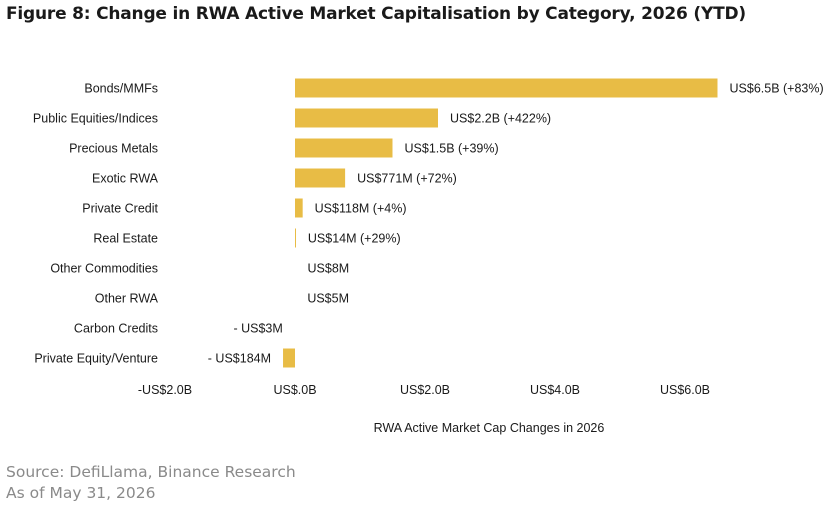 This screenshot has width=838, height=509. I want to click on category-label-other-rwa: Other RWA, so click(127, 299).